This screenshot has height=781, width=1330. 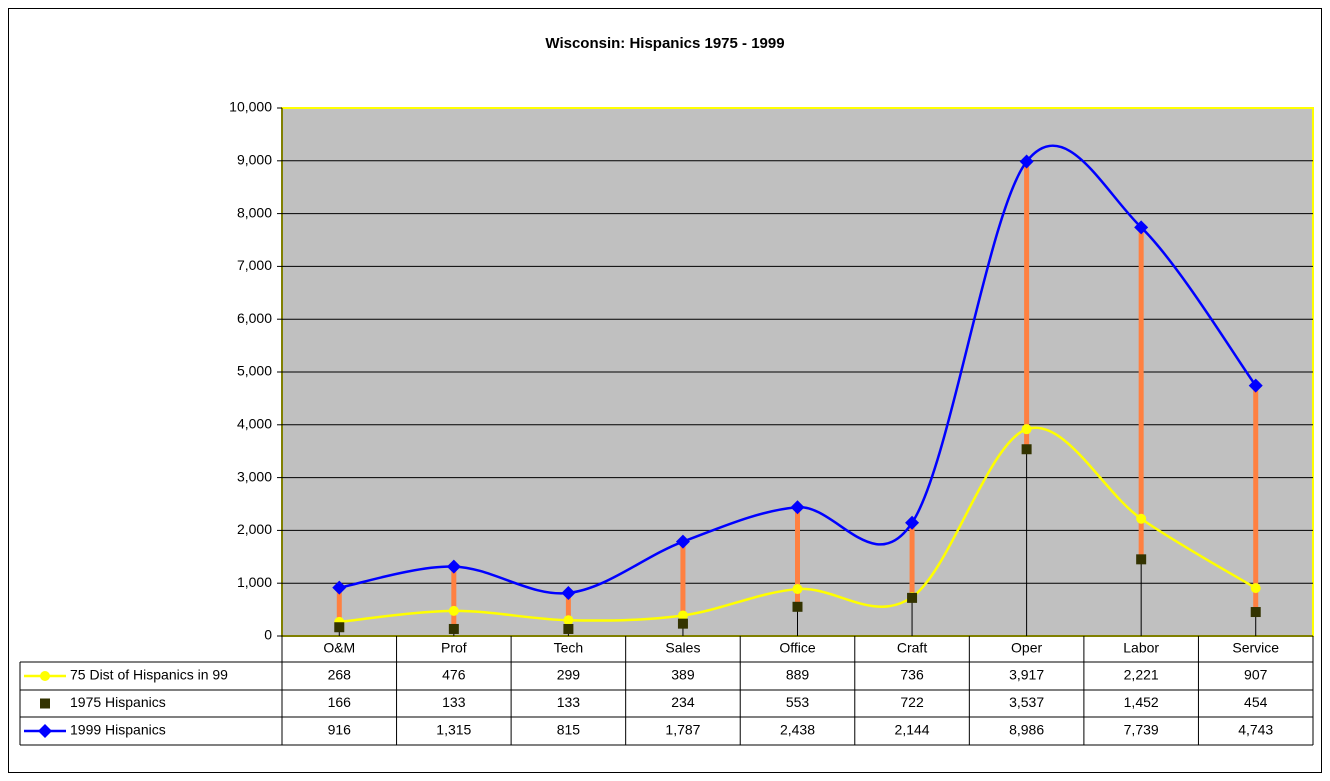 What do you see at coordinates (1255, 730) in the screenshot?
I see `table-value: 4,743` at bounding box center [1255, 730].